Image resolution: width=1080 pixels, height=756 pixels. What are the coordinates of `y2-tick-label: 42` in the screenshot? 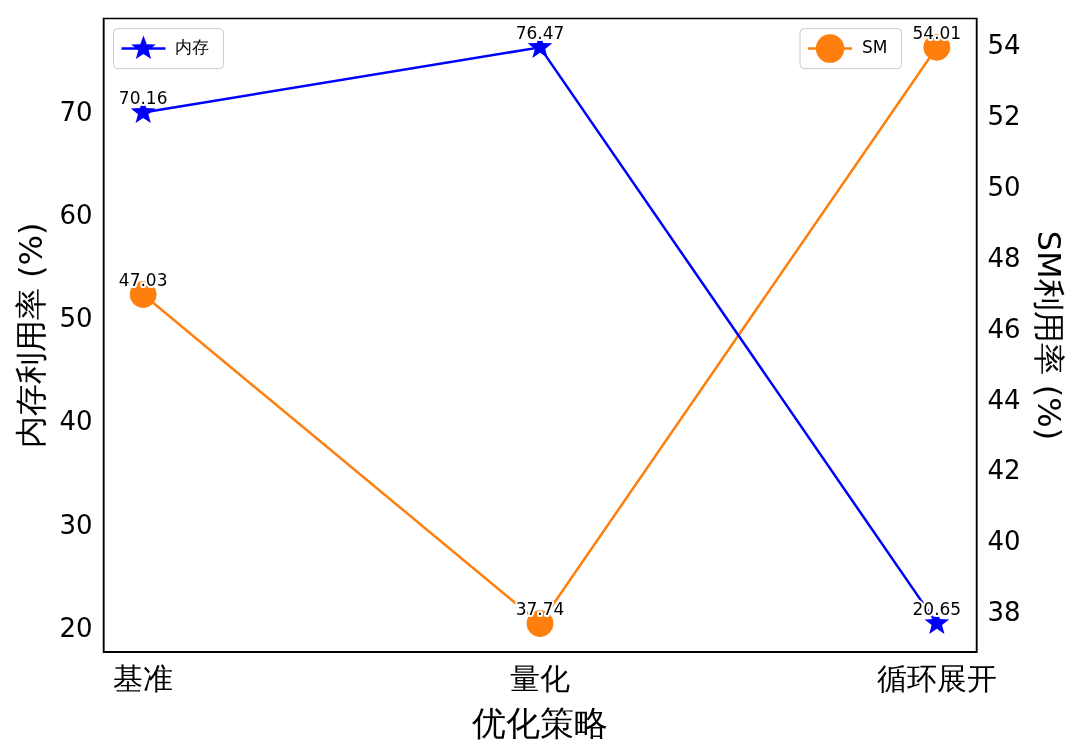 It's located at (1004, 470).